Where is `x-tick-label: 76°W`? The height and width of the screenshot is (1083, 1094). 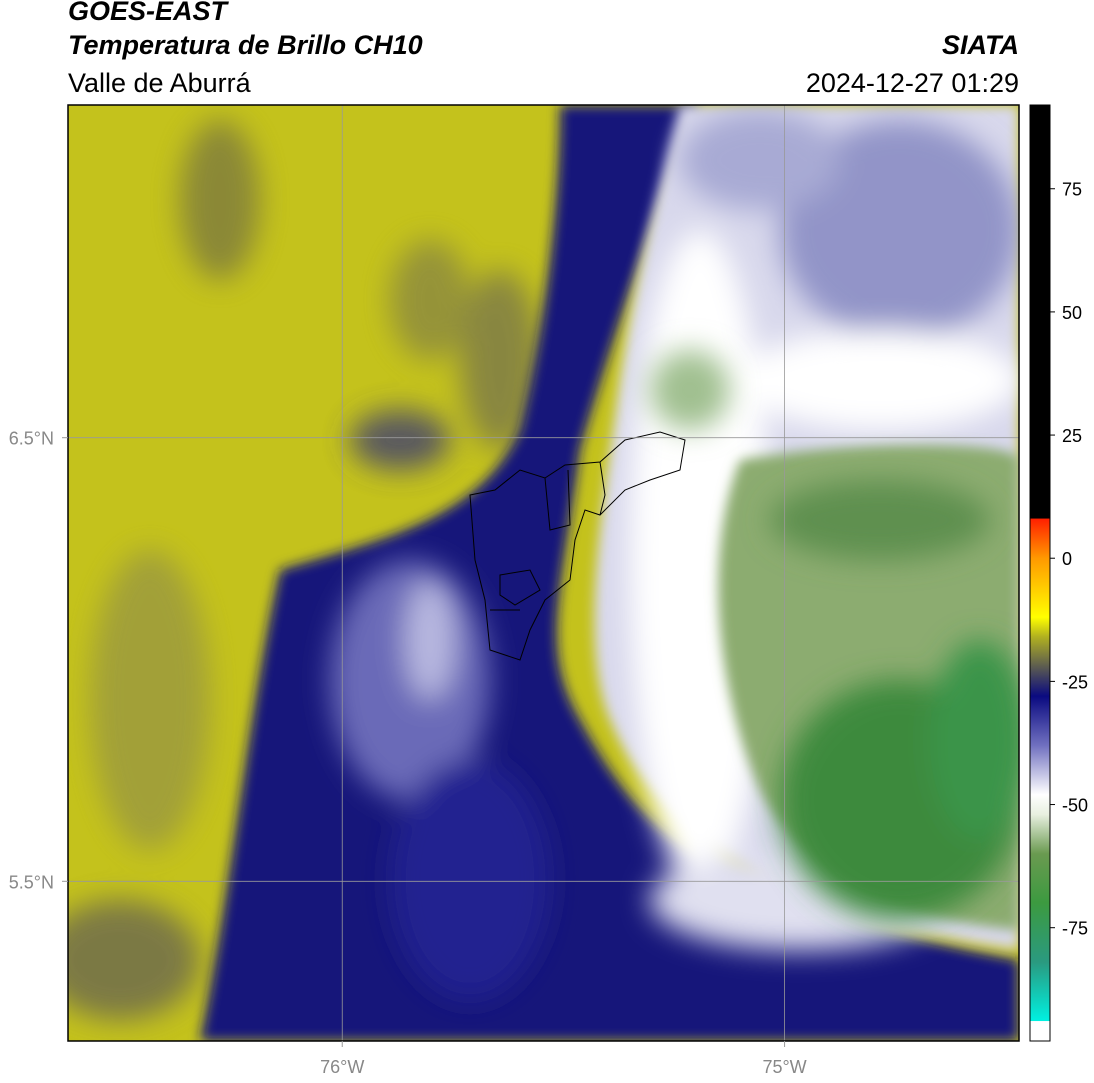 x-tick-label: 76°W is located at coordinates (342, 1067).